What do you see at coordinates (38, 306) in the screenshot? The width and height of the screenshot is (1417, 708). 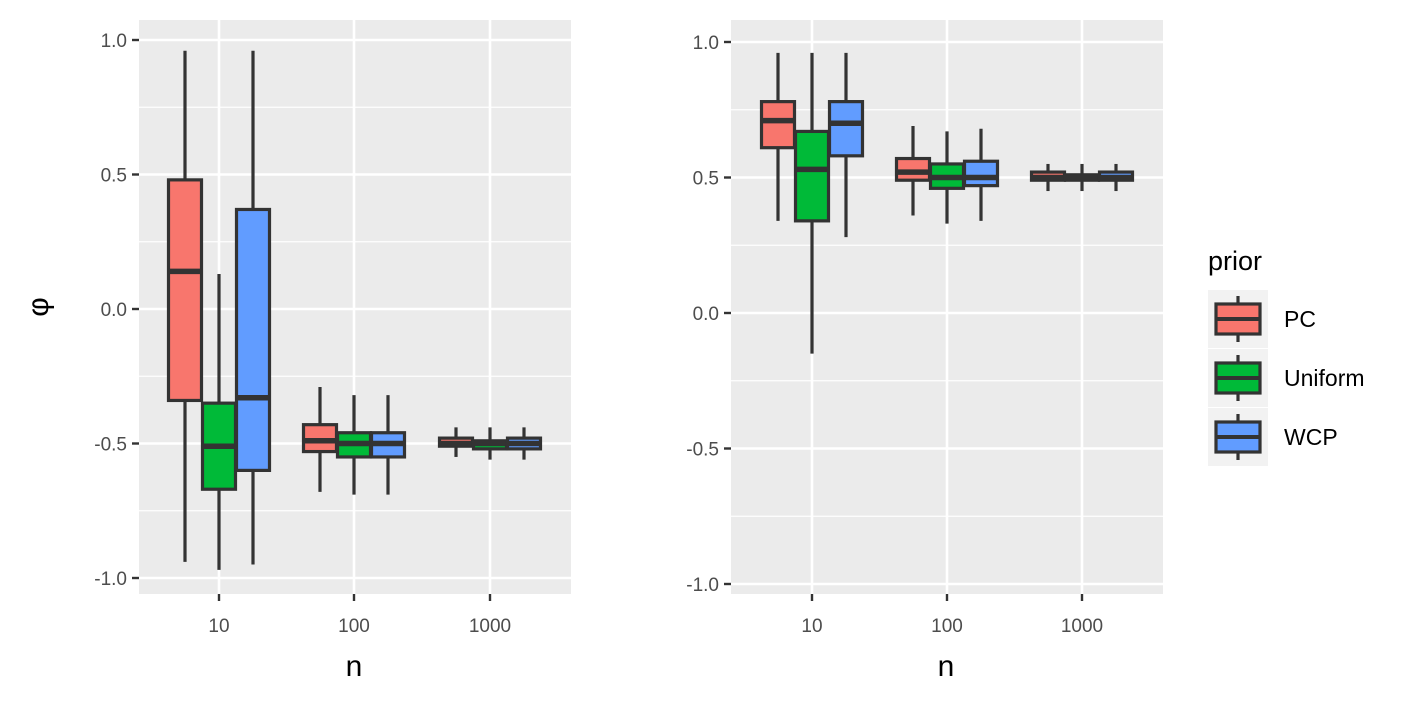 I see `y-axis-title: φ` at bounding box center [38, 306].